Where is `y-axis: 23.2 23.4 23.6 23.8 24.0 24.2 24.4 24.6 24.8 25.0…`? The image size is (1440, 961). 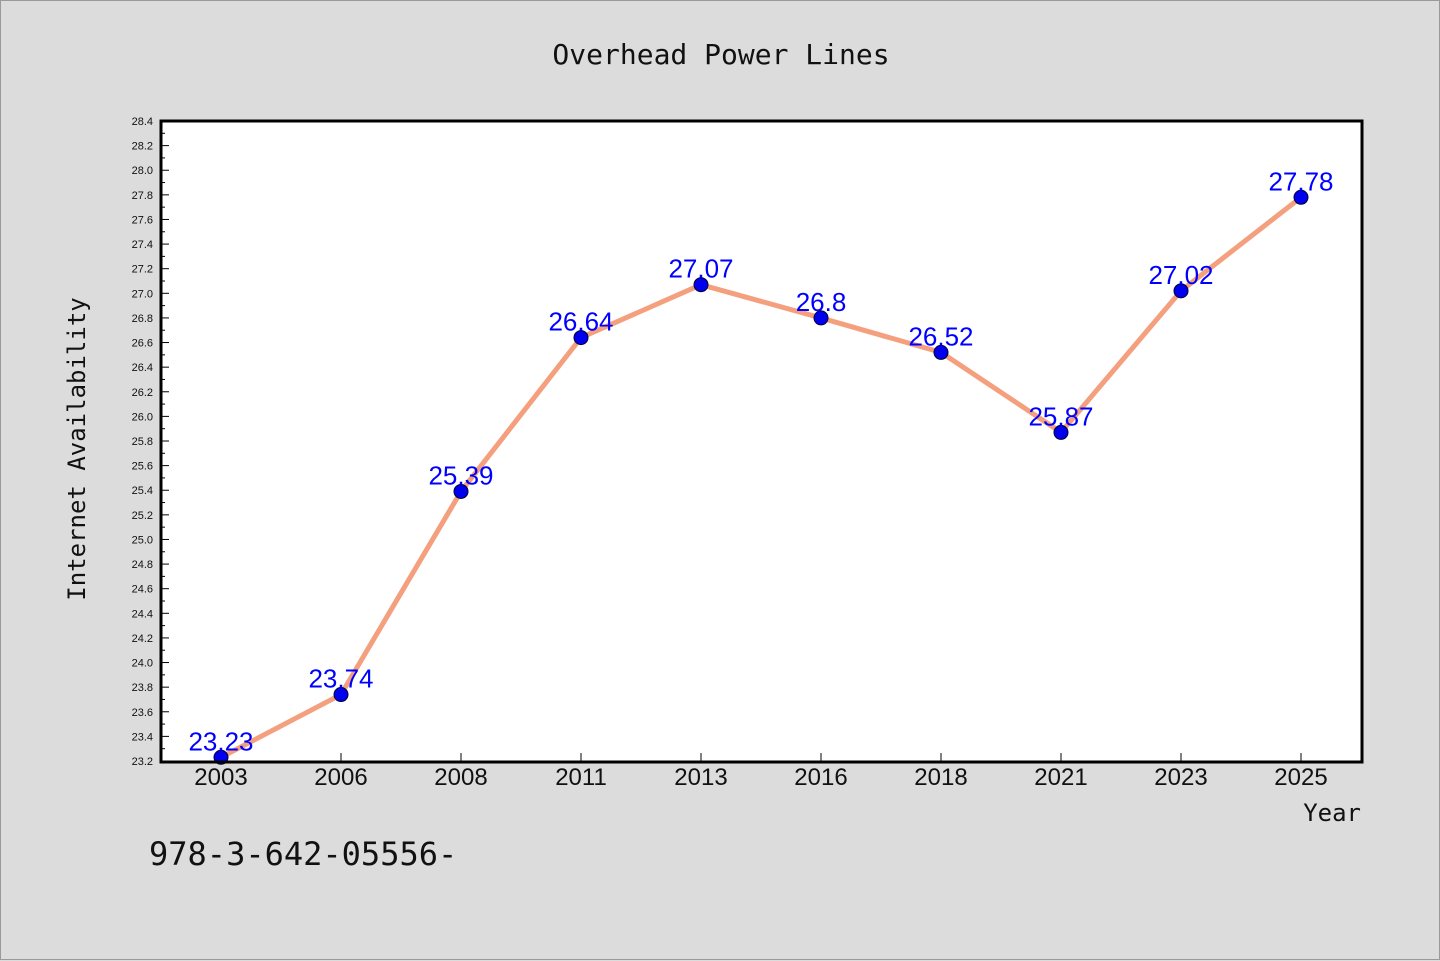
y-axis: 23.2 23.4 23.6 23.8 24.0 24.2 24.4 24.6 24.8 25.0… is located at coordinates (150, 442).